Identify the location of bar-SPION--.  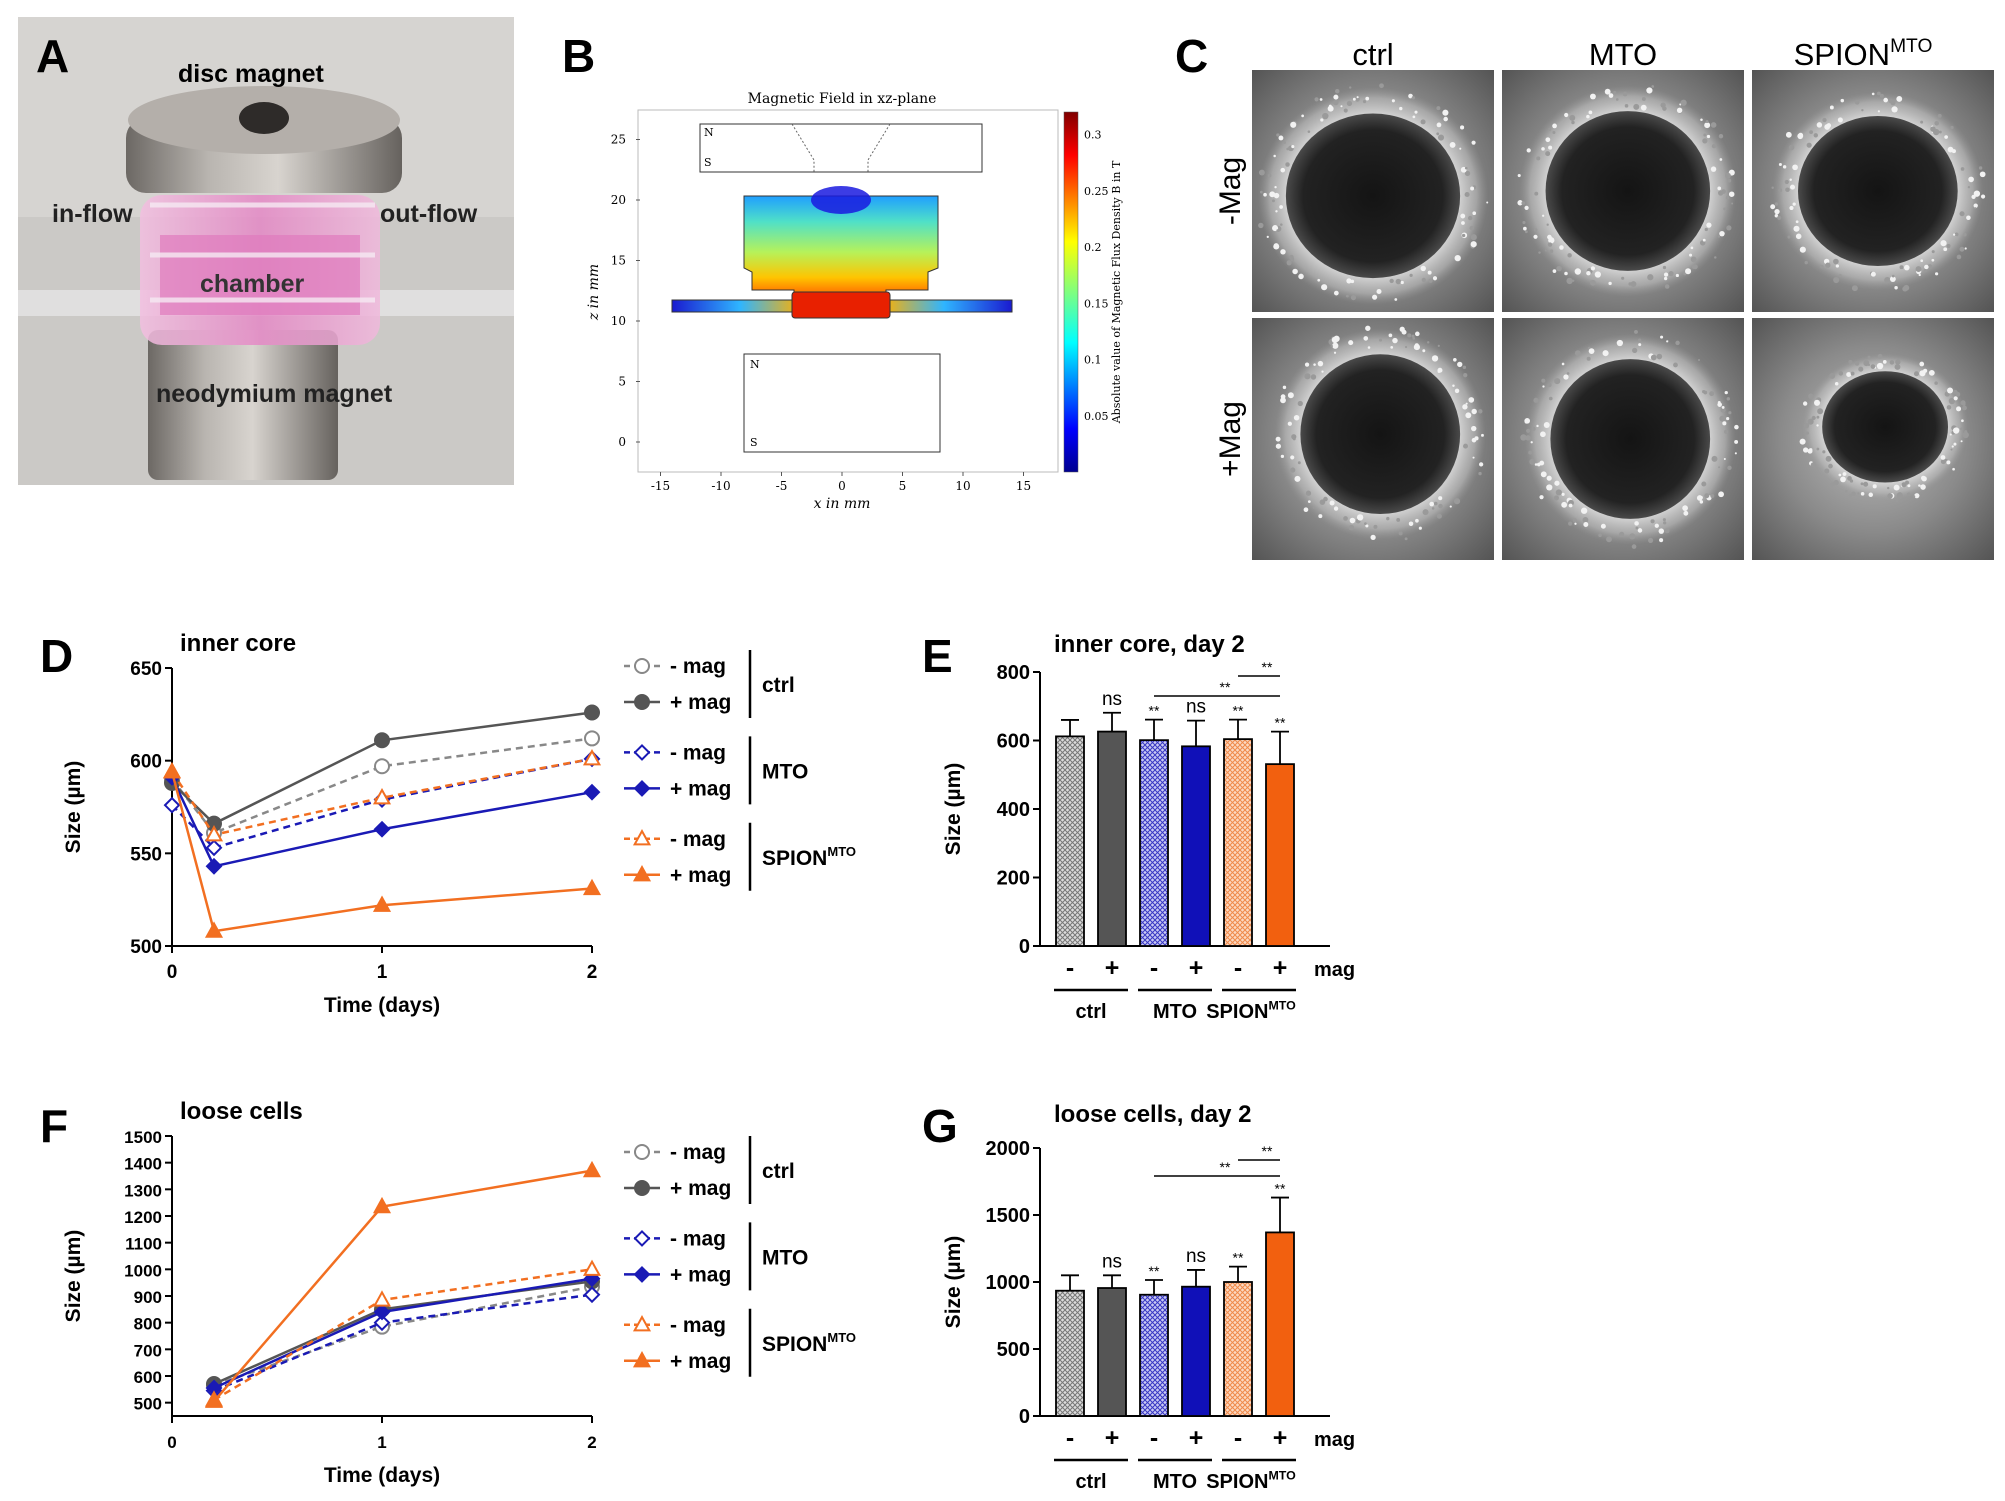
(1238, 1349).